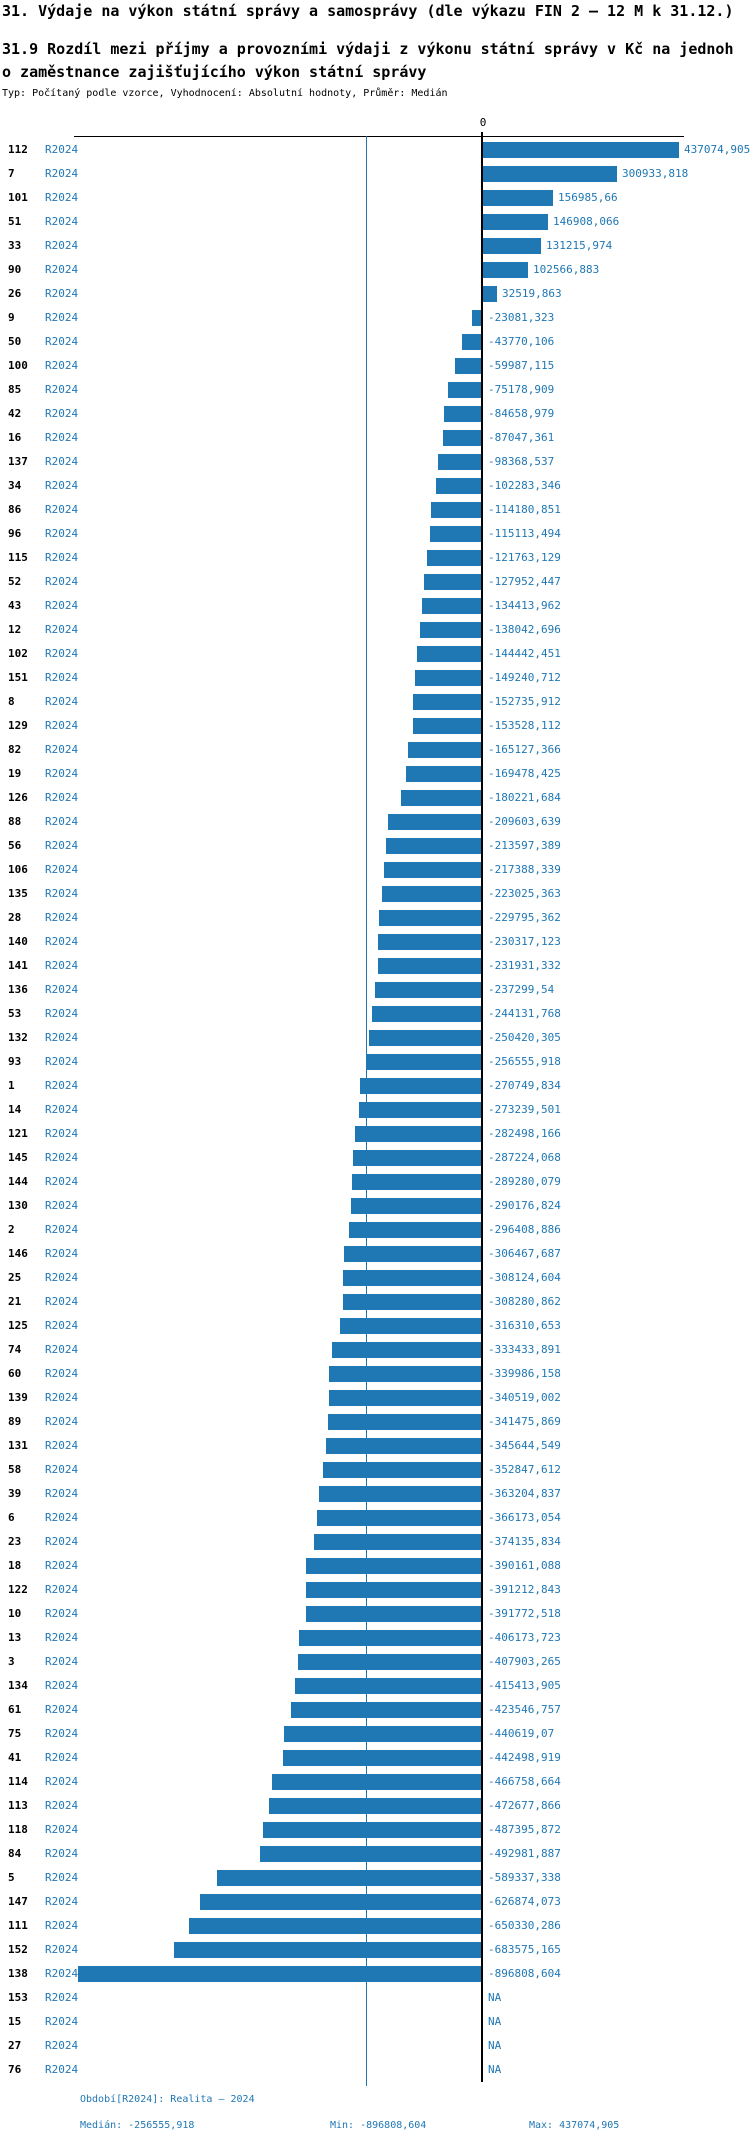 The height and width of the screenshot is (2140, 750). I want to click on value-label: -333433,891, so click(524, 1349).